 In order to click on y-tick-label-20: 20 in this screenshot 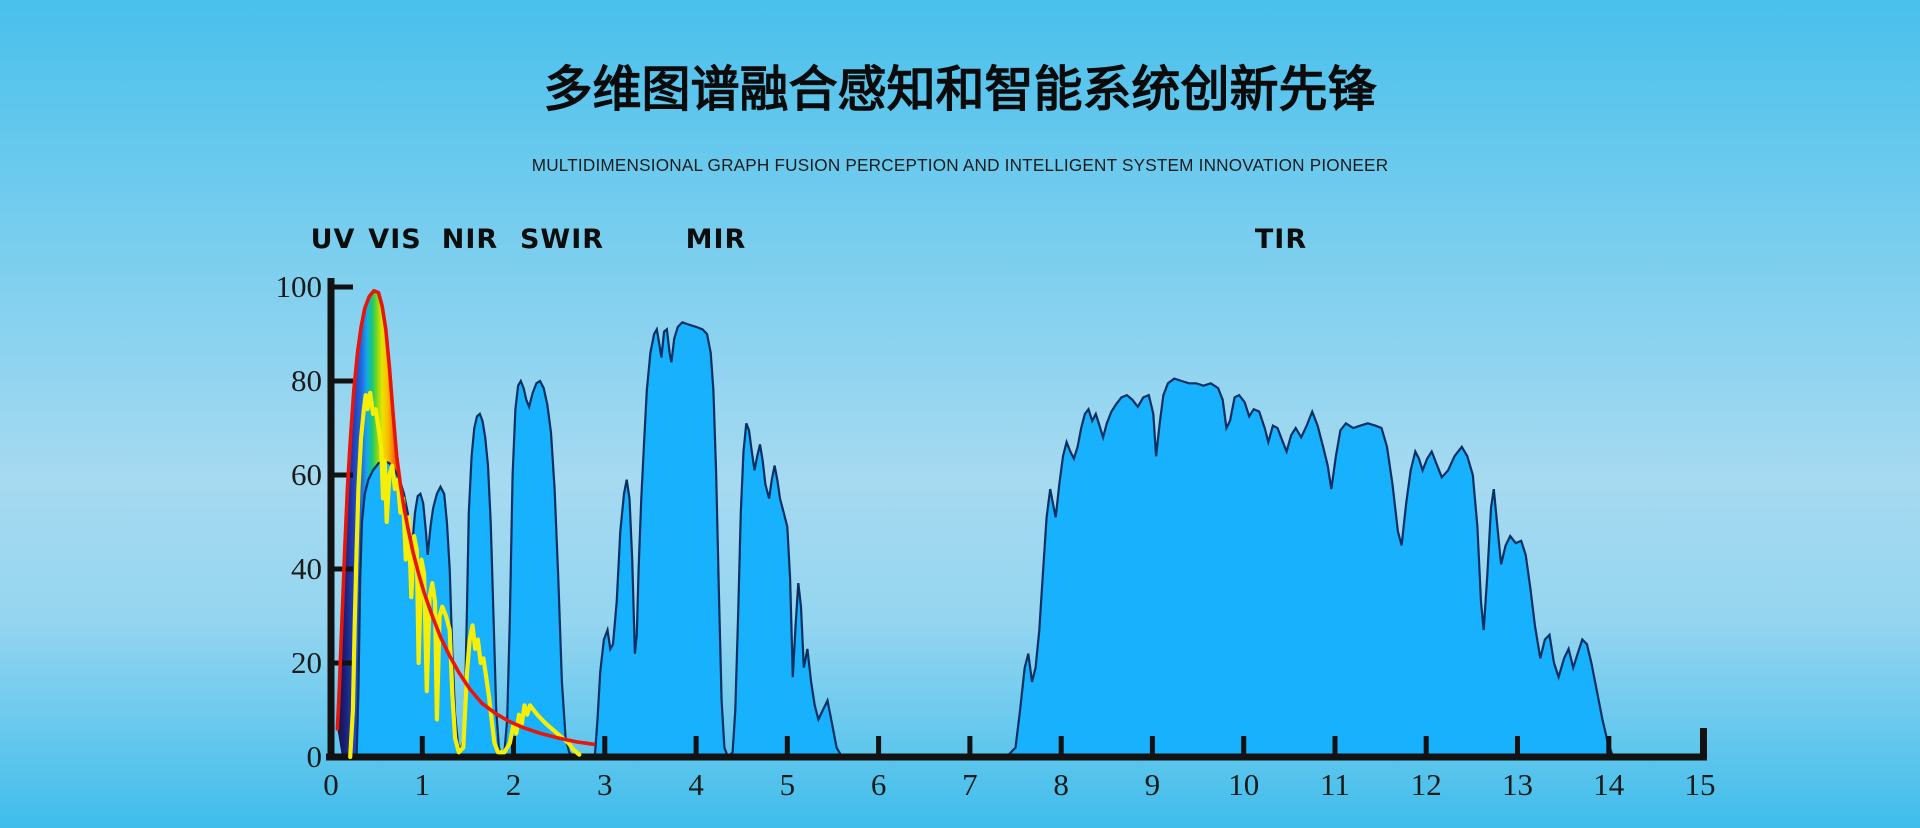, I will do `click(306, 662)`.